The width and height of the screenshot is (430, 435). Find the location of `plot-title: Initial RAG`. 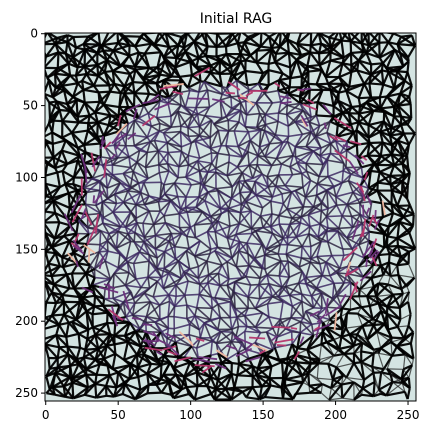

plot-title: Initial RAG is located at coordinates (236, 19).